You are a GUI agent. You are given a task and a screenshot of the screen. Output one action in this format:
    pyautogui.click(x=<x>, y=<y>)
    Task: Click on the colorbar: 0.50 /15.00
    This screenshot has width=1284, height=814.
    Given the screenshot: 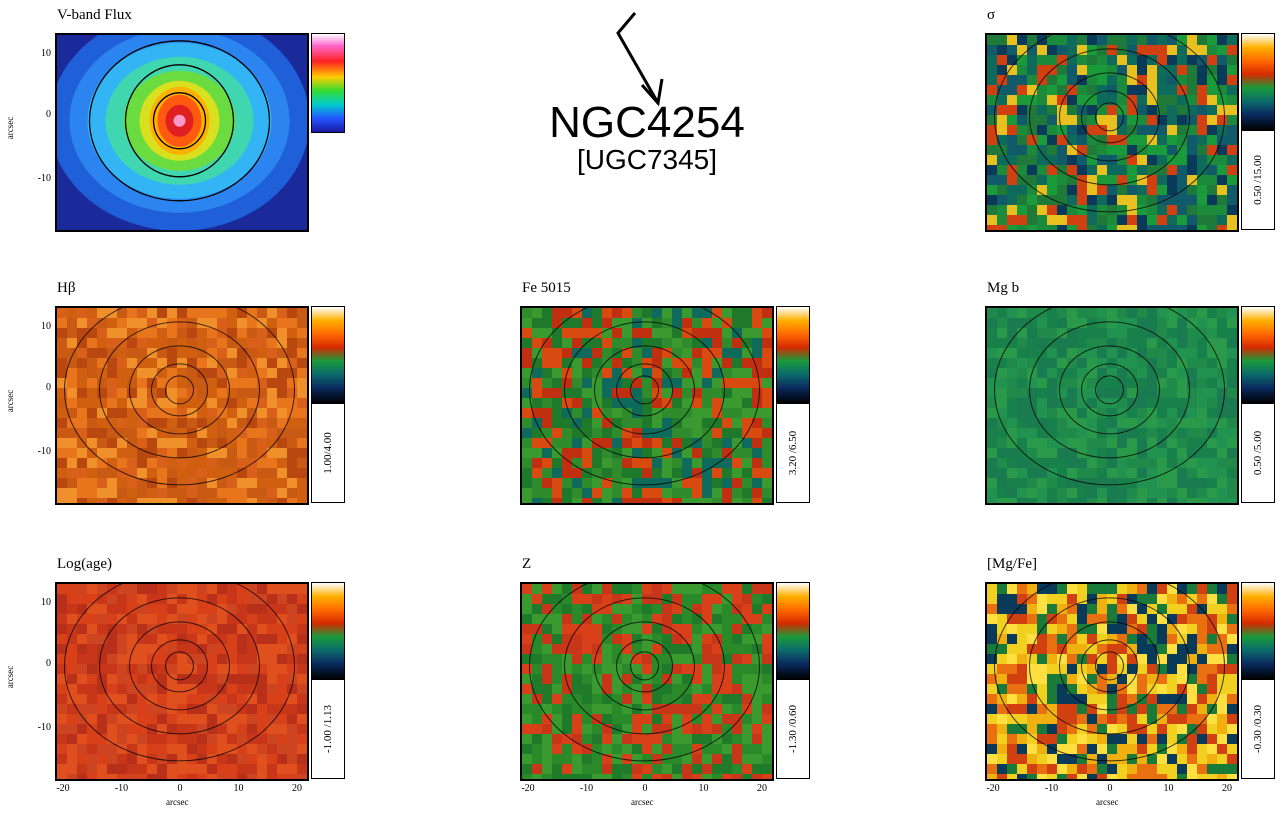 What is the action you would take?
    pyautogui.click(x=1258, y=131)
    